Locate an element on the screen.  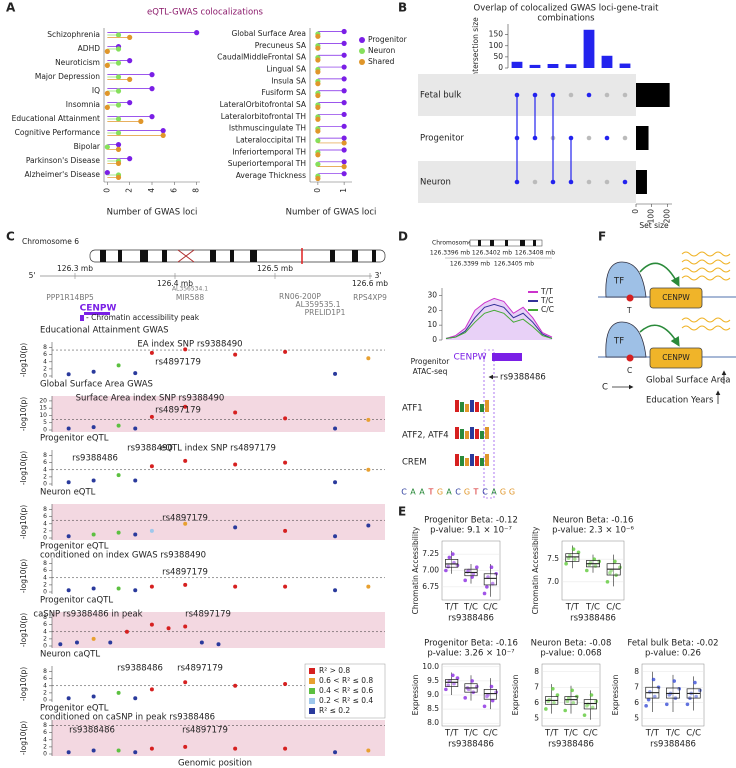
y-tick-label: 7 is located at coordinates (536, 686).